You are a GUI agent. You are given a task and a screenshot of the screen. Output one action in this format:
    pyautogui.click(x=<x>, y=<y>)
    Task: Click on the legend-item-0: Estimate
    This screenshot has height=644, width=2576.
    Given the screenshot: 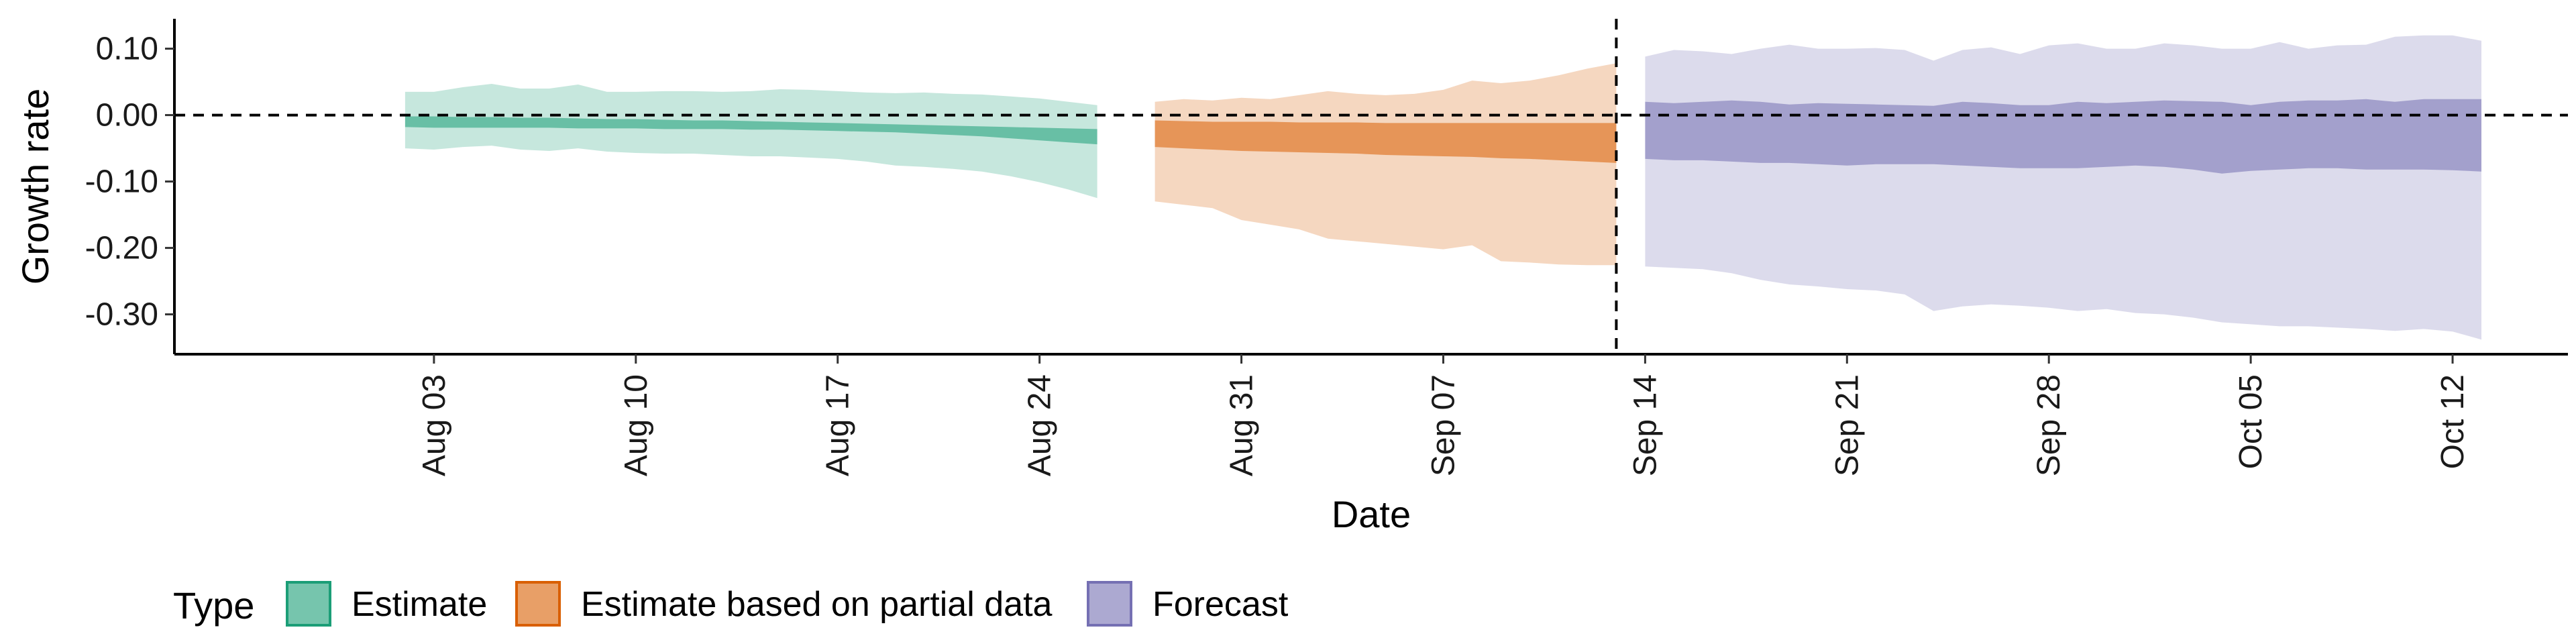 What is the action you would take?
    pyautogui.click(x=386, y=604)
    